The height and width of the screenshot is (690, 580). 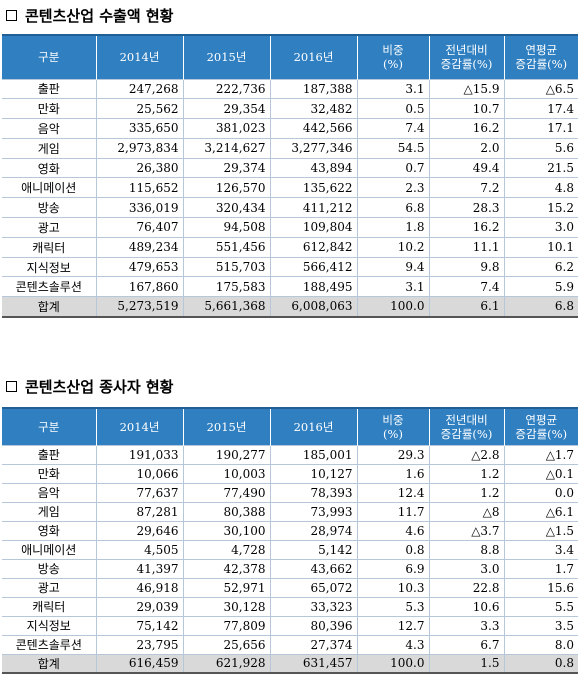 What do you see at coordinates (540, 247) in the screenshot?
I see `table-cell: 10.1` at bounding box center [540, 247].